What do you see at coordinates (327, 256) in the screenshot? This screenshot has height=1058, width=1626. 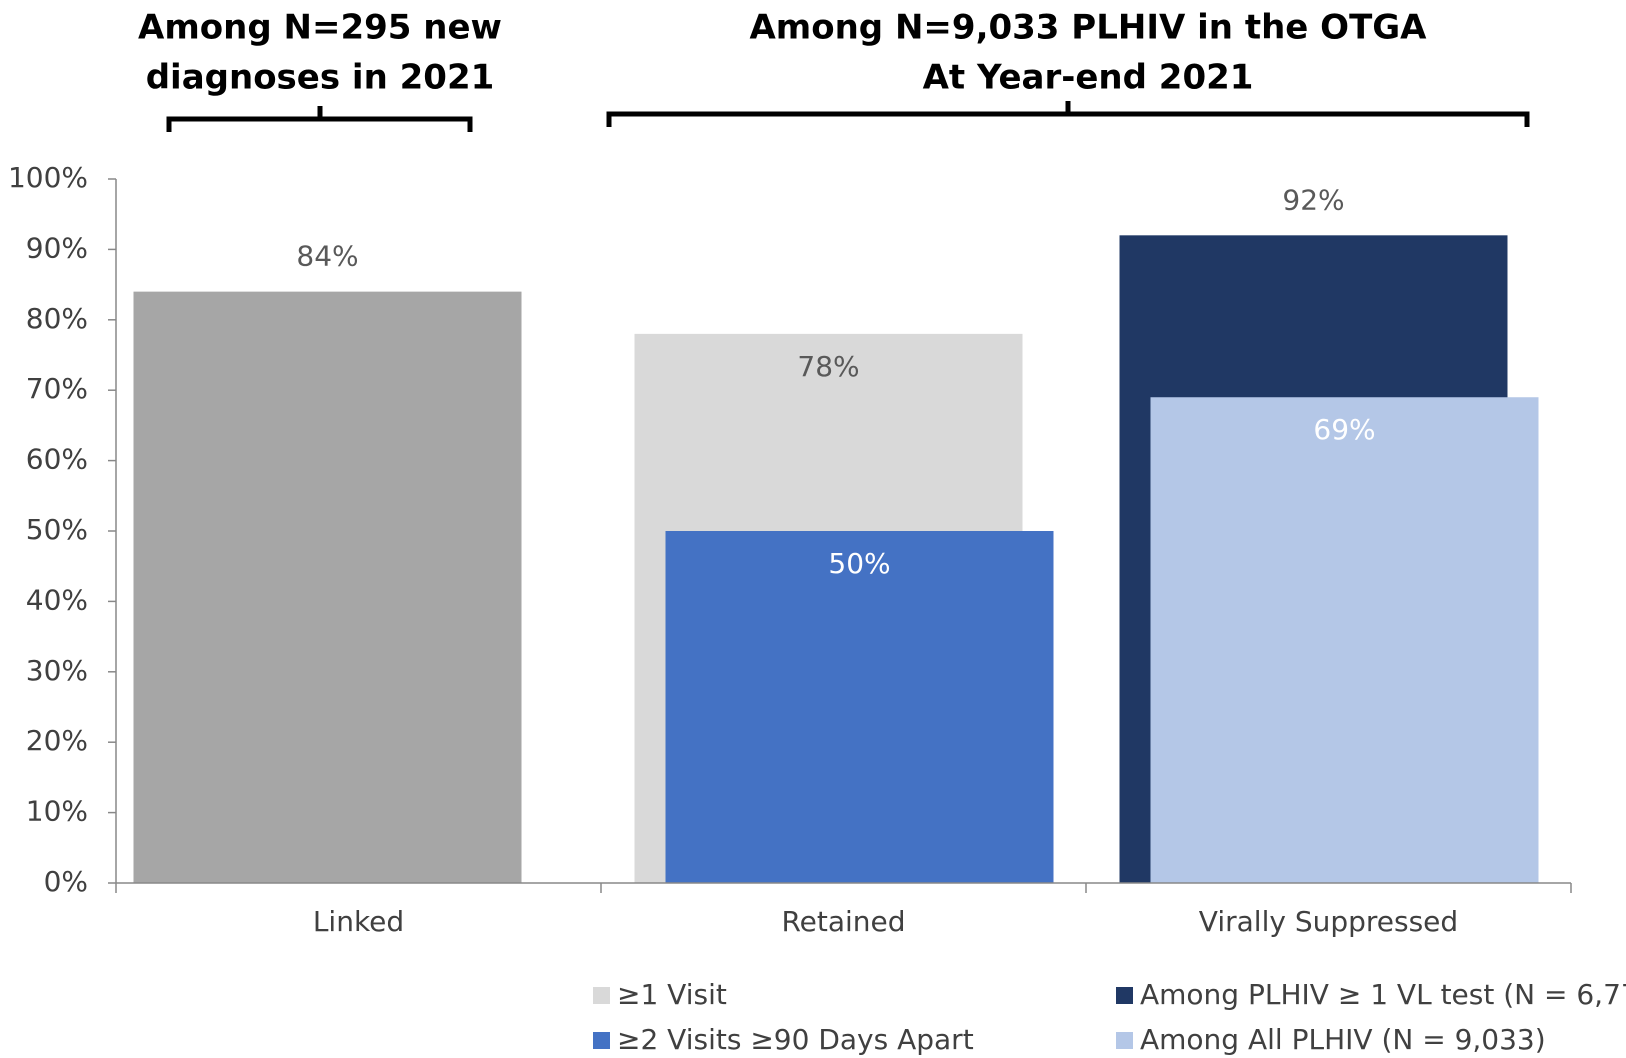 I see `data-label: 84%` at bounding box center [327, 256].